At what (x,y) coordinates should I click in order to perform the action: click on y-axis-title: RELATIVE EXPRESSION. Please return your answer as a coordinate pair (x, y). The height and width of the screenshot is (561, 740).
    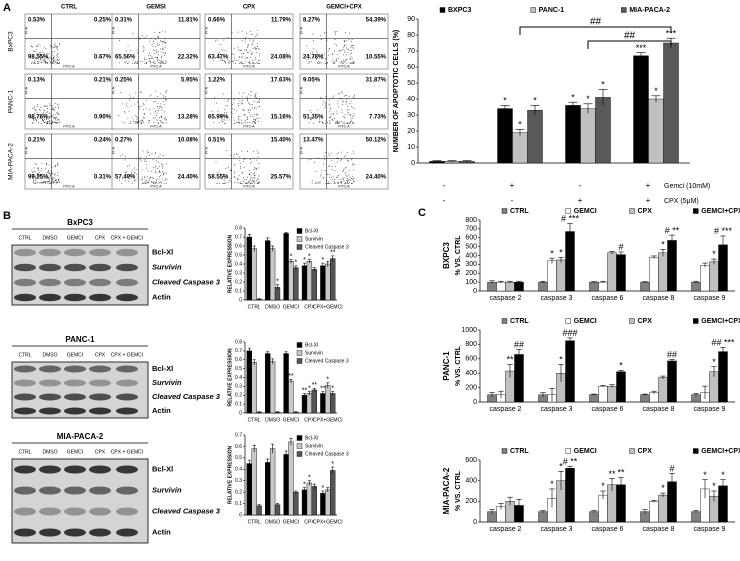
    Looking at the image, I should click on (230, 474).